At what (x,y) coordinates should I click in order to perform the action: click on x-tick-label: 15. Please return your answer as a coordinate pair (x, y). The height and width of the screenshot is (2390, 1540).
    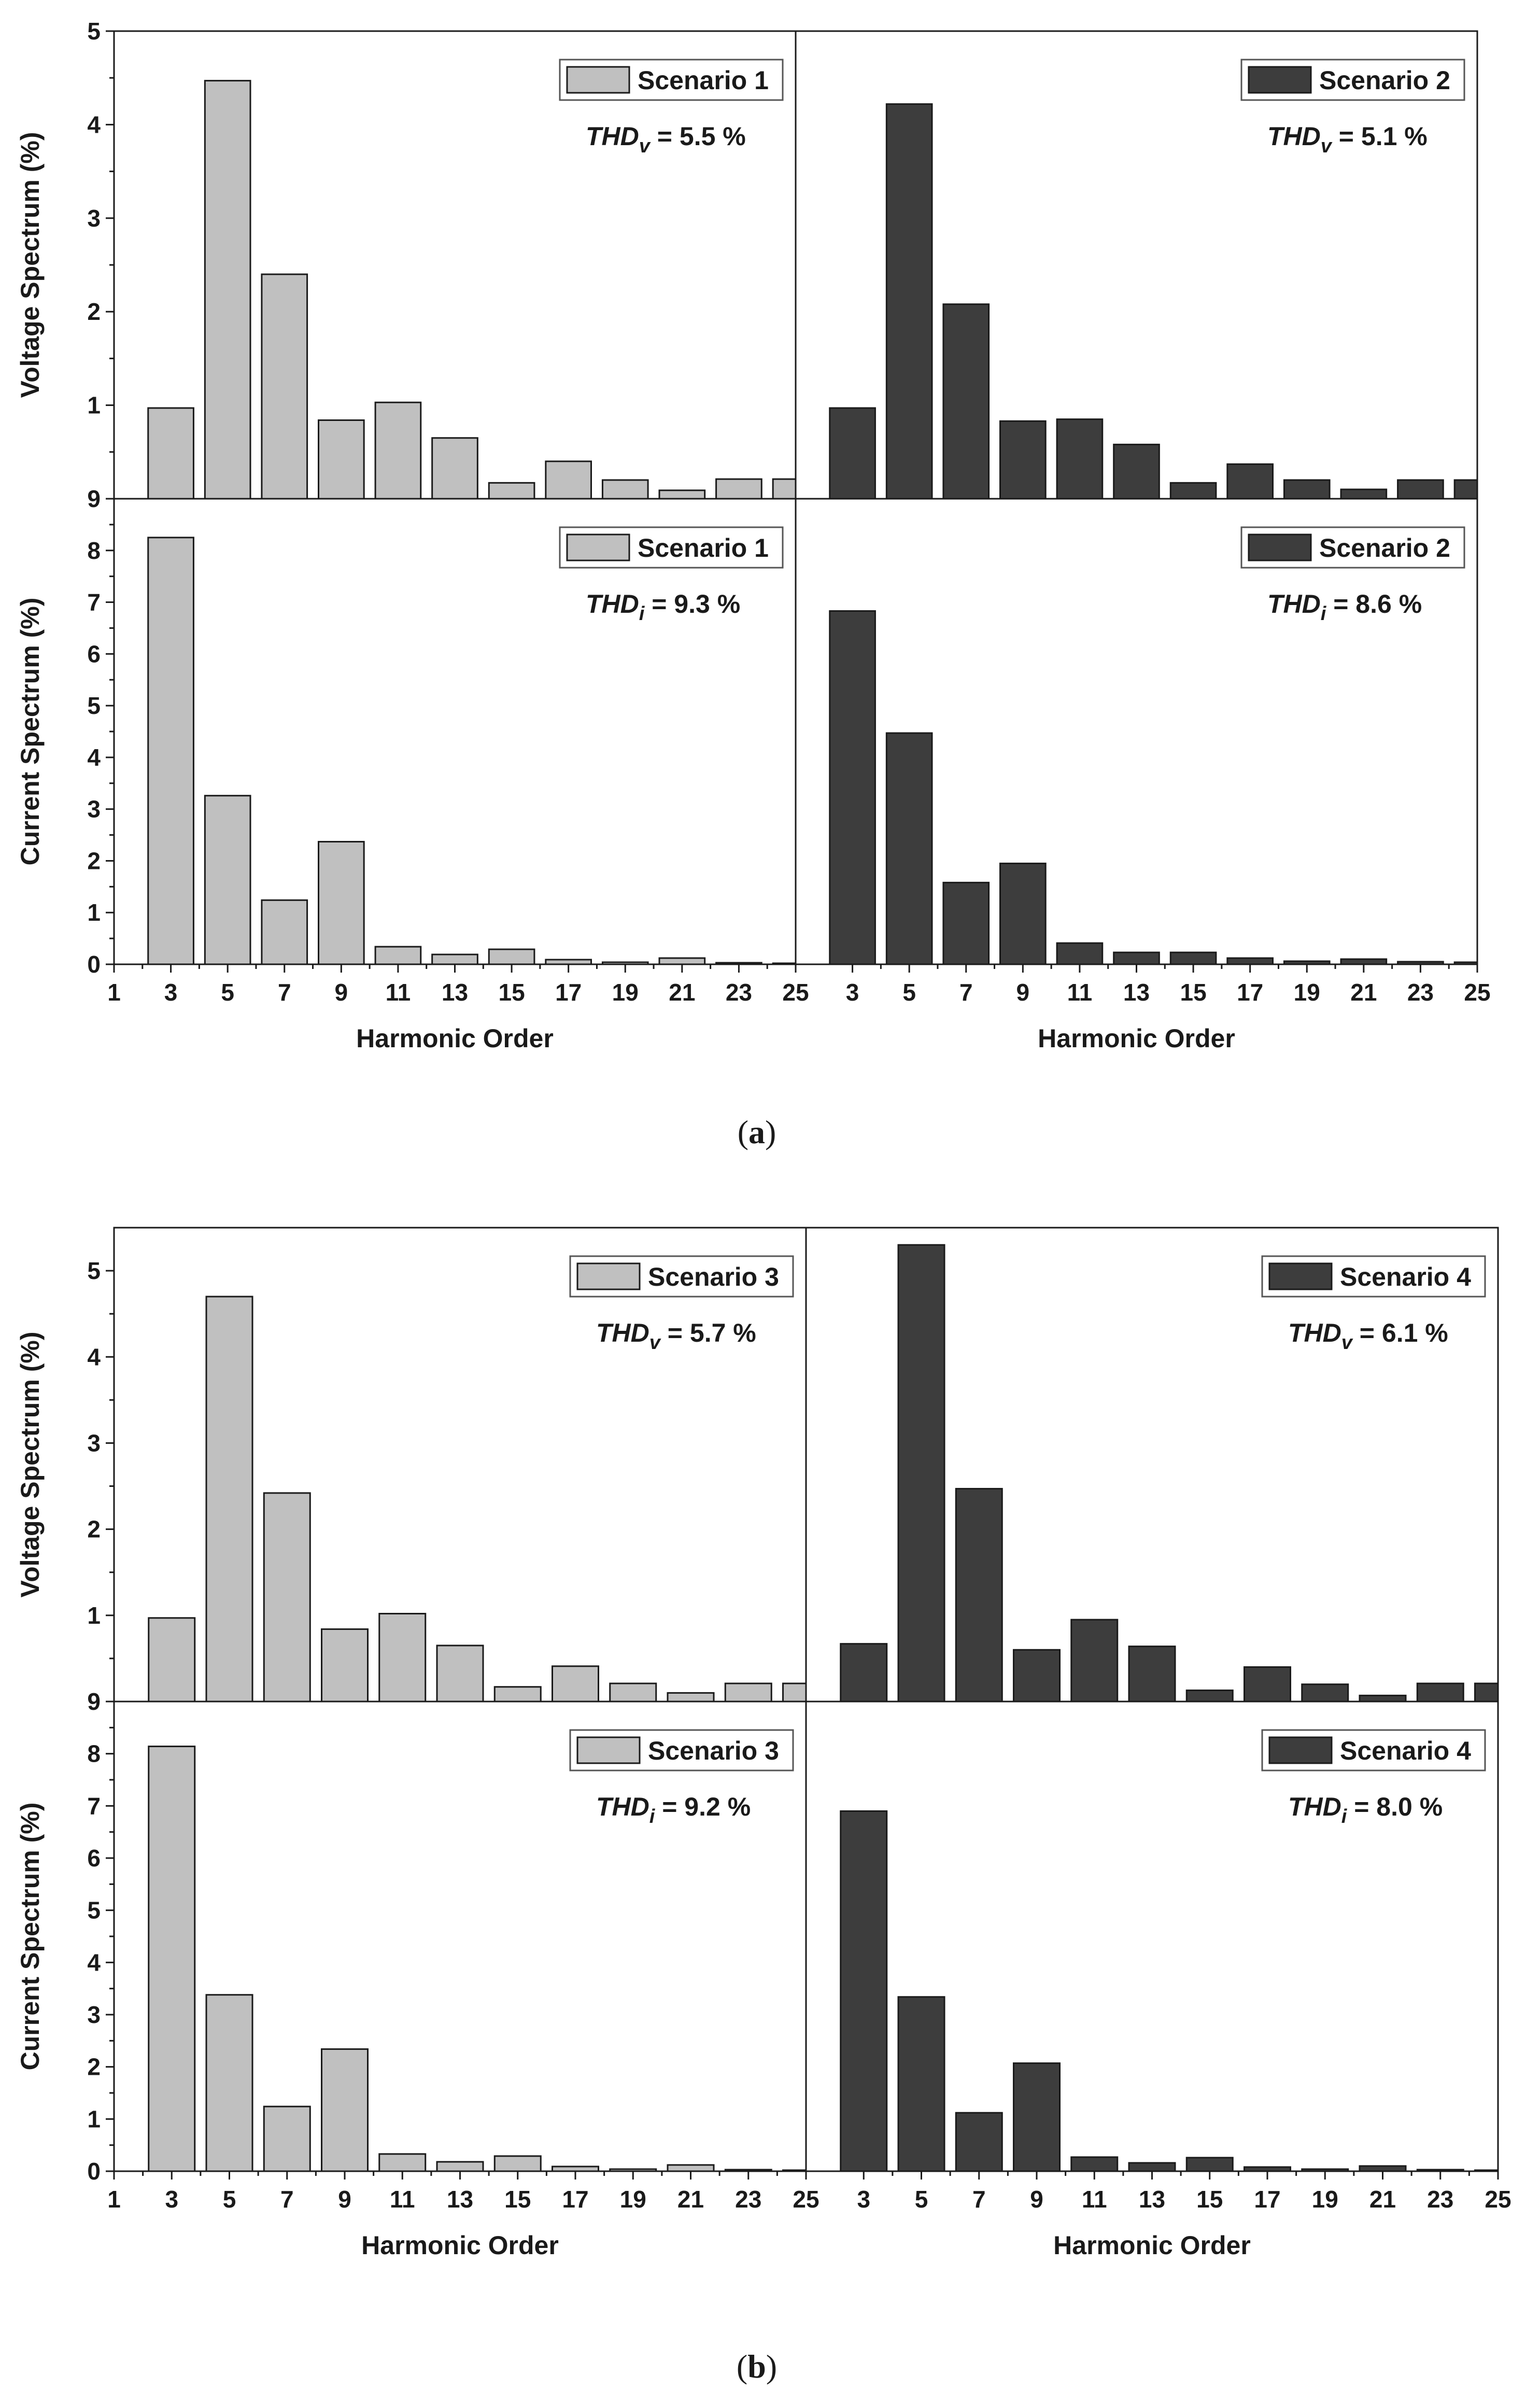
    Looking at the image, I should click on (1193, 993).